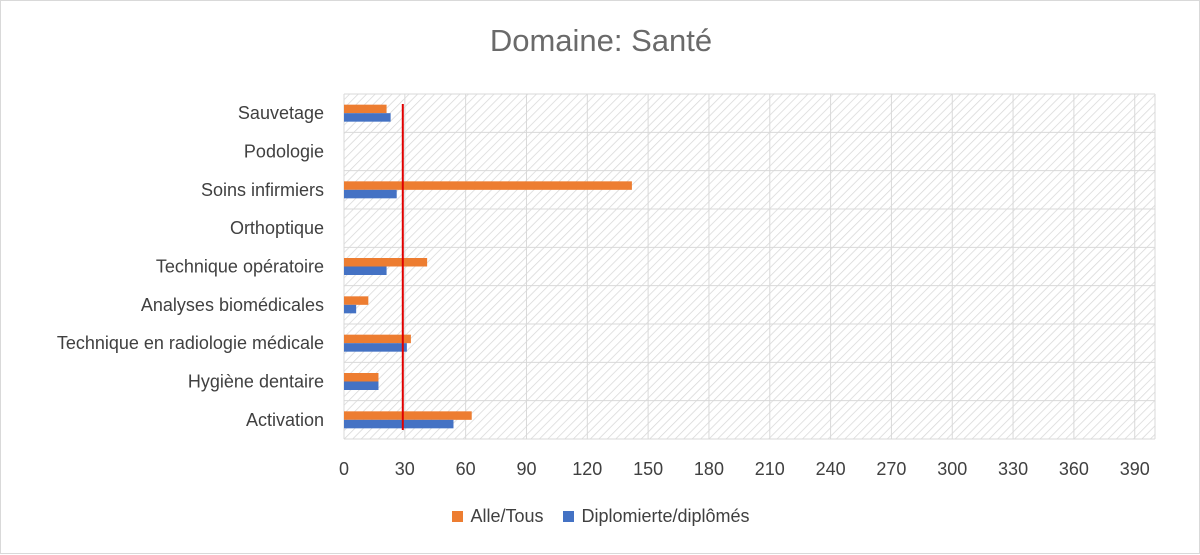  Describe the element at coordinates (262, 190) in the screenshot. I see `category-label: Soins infirmiers` at that location.